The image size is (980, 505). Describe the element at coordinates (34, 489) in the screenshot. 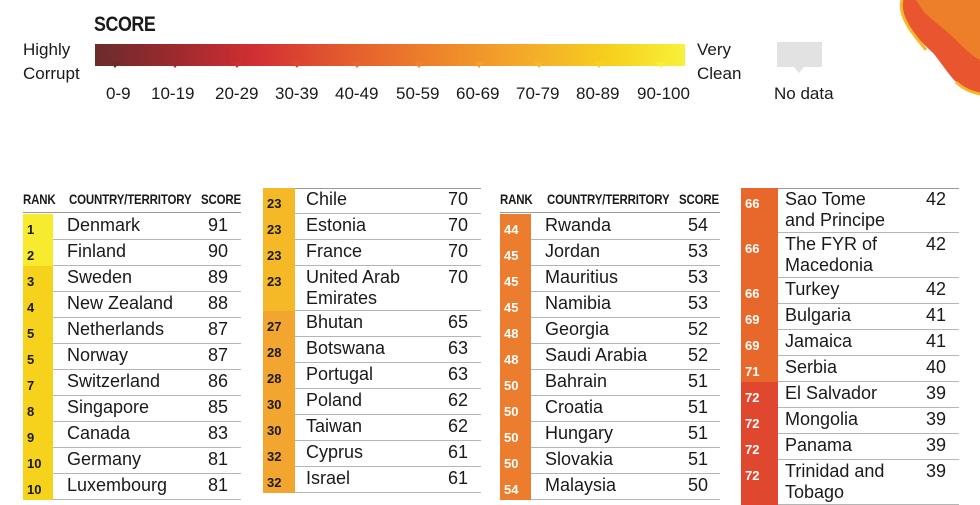

I see `rank-value: 10` at that location.